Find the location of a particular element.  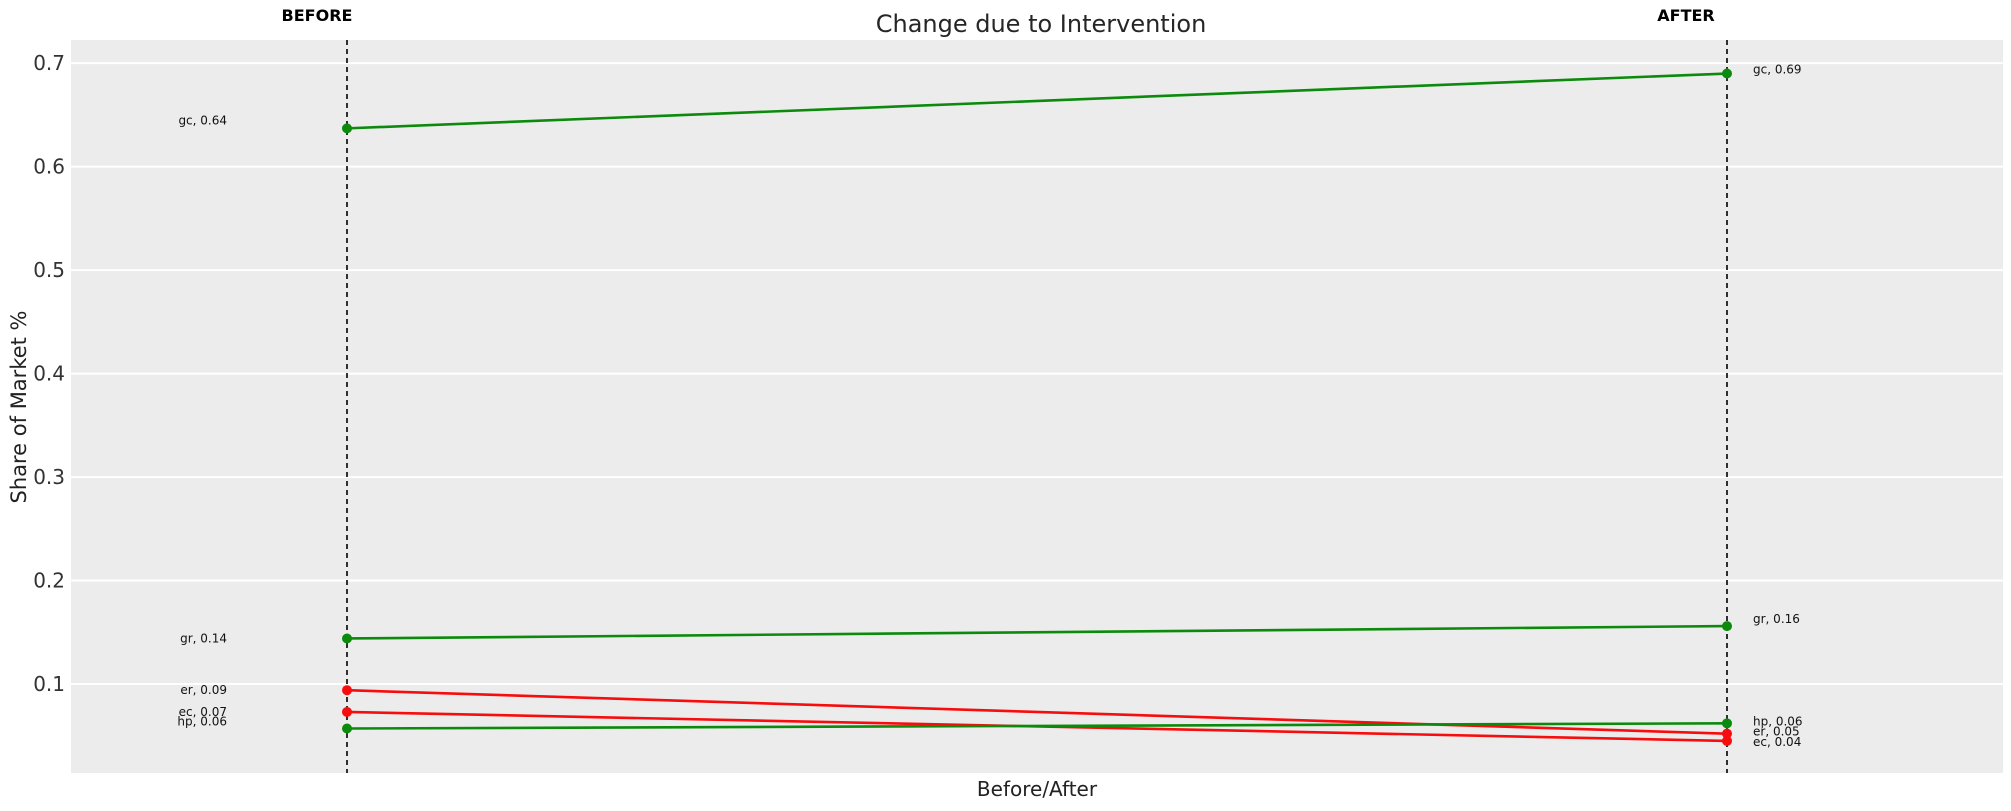

point-hp-after is located at coordinates (1727, 723).